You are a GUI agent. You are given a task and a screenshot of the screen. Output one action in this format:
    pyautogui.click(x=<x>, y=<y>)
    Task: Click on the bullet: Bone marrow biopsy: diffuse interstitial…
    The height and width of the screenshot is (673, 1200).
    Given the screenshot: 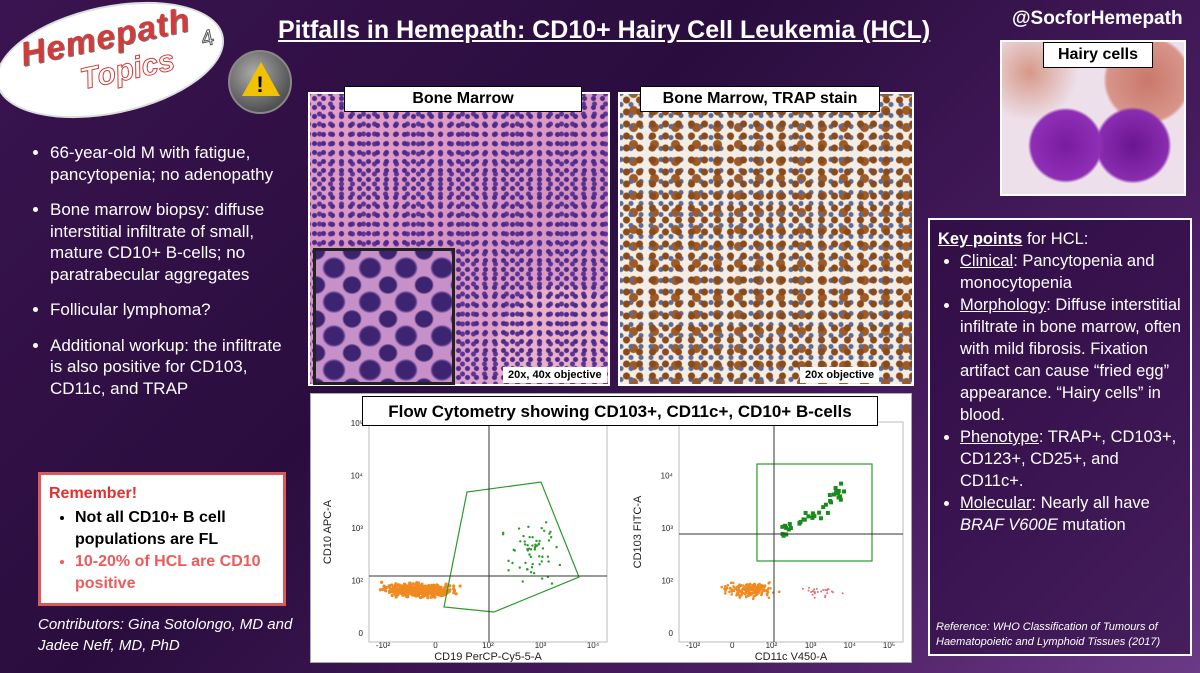 What is the action you would take?
    pyautogui.click(x=170, y=242)
    